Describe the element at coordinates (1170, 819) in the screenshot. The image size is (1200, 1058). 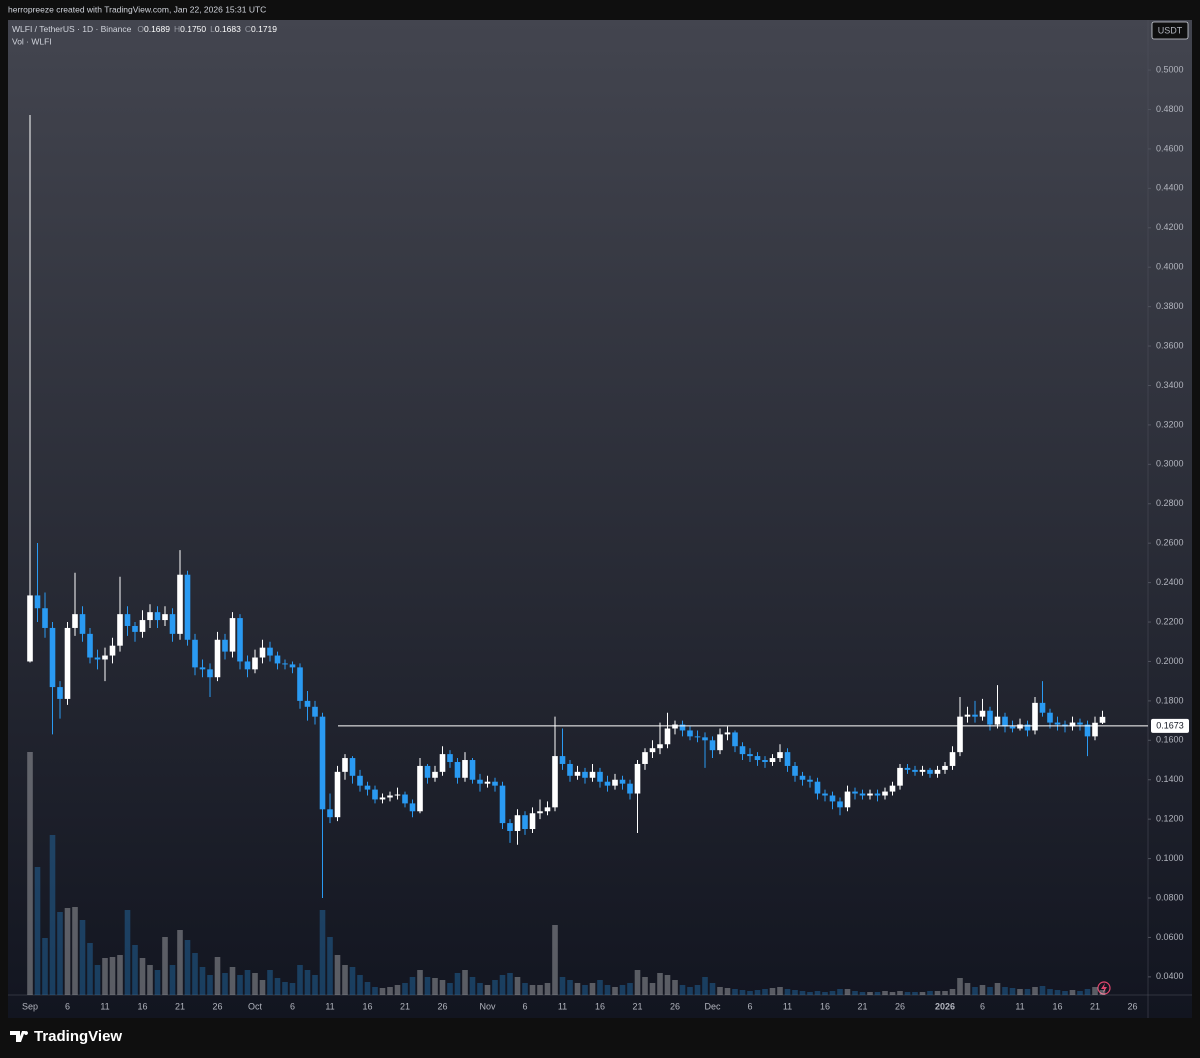
I see `y-tick-label: 0.1200` at that location.